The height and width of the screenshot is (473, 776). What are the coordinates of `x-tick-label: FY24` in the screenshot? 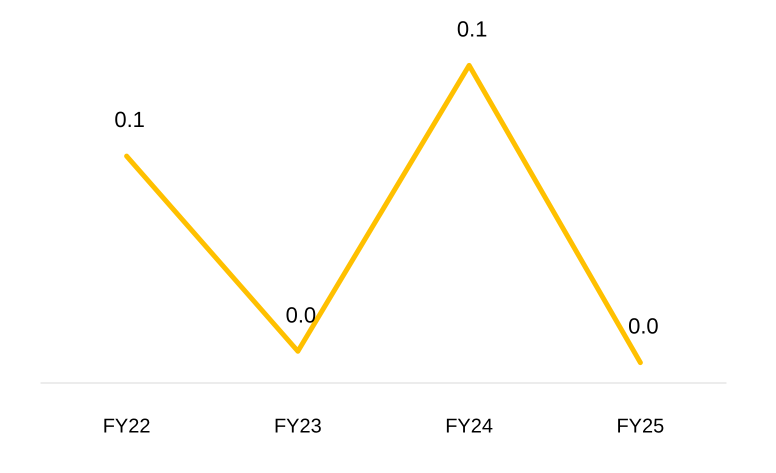 It's located at (469, 427).